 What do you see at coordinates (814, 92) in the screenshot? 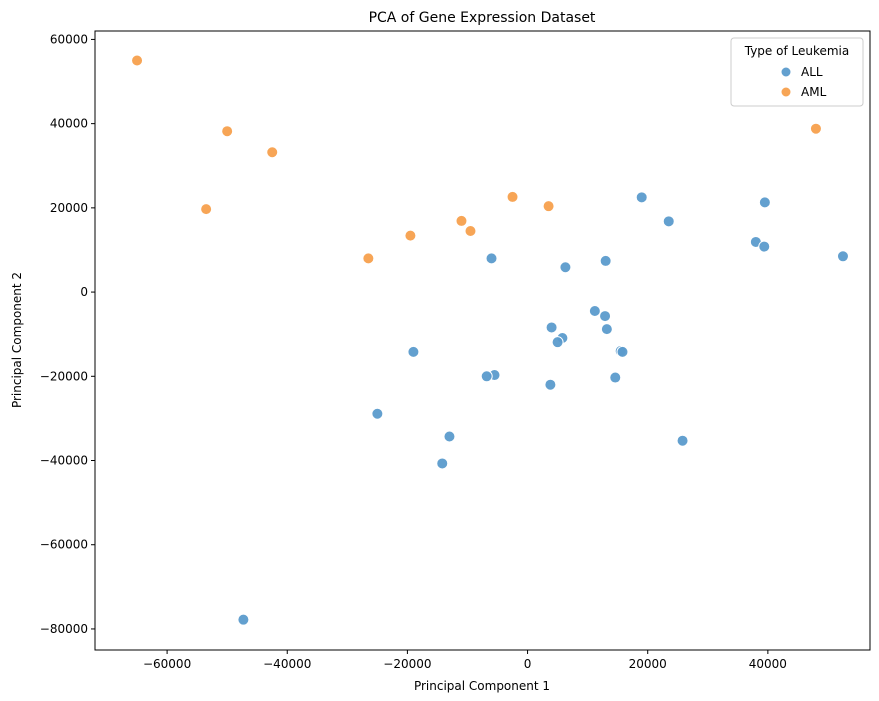
I see `legend-label-aml: AML` at bounding box center [814, 92].